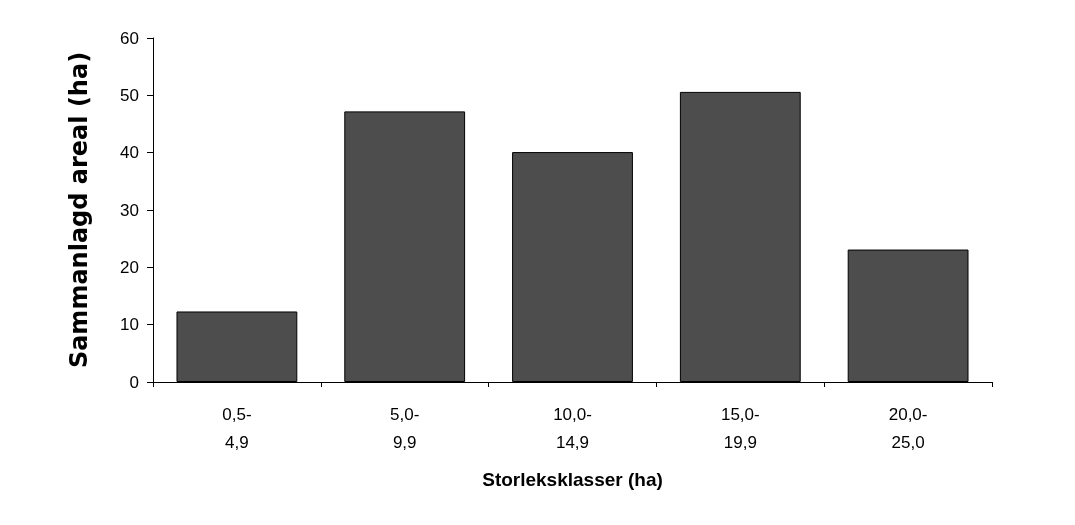 This screenshot has width=1075, height=525. Describe the element at coordinates (79, 210) in the screenshot. I see `y-axis-title: Sammanlagd areal (ha)` at that location.